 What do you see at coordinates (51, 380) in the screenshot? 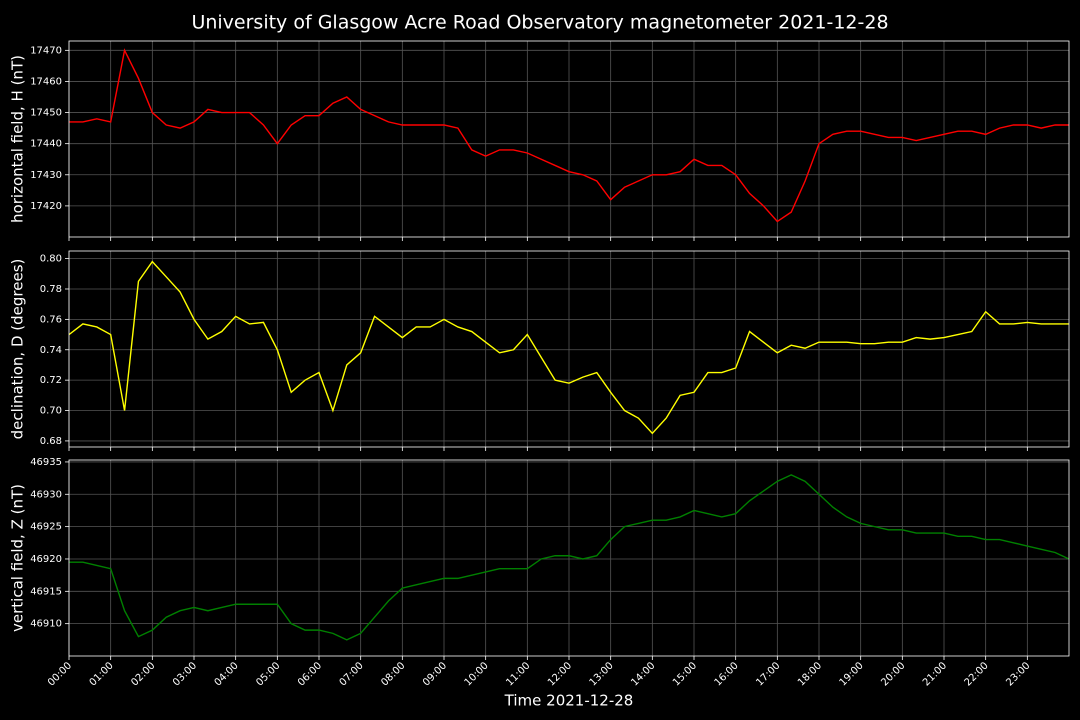
I see `y-tick-label: 0.72` at bounding box center [51, 380].